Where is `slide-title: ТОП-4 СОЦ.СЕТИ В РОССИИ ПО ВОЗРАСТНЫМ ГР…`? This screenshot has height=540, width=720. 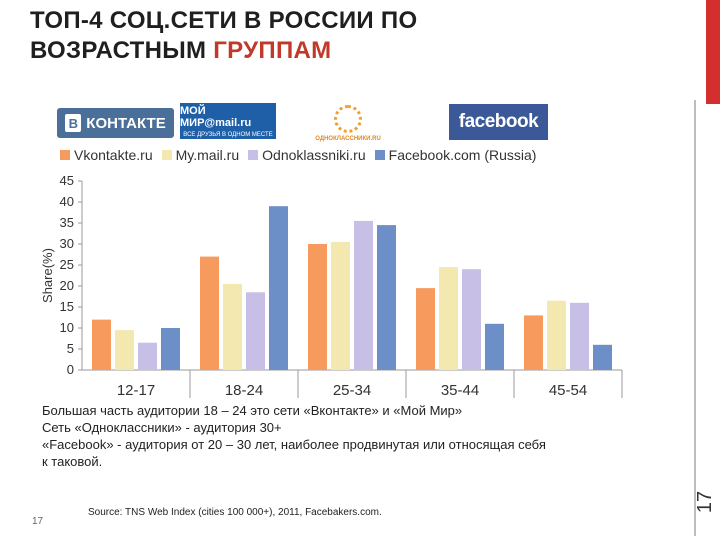 slide-title: ТОП-4 СОЦ.СЕТИ В РОССИИ ПО ВОЗРАСТНЫМ ГР… is located at coordinates (350, 36).